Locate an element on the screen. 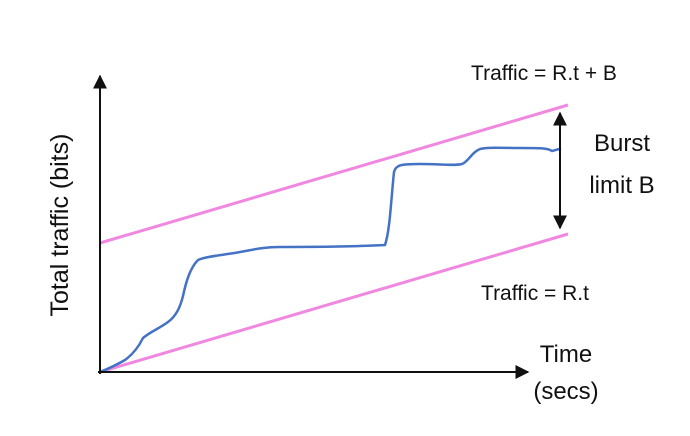 This screenshot has width=690, height=436. y-axis-label: Total traffic (bits) is located at coordinates (60, 225).